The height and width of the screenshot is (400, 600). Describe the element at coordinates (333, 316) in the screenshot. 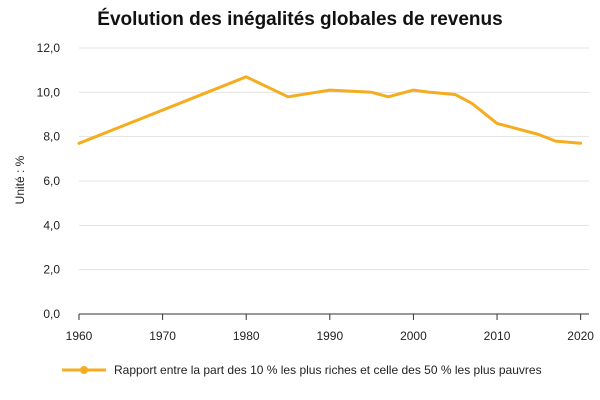

I see `axes` at that location.